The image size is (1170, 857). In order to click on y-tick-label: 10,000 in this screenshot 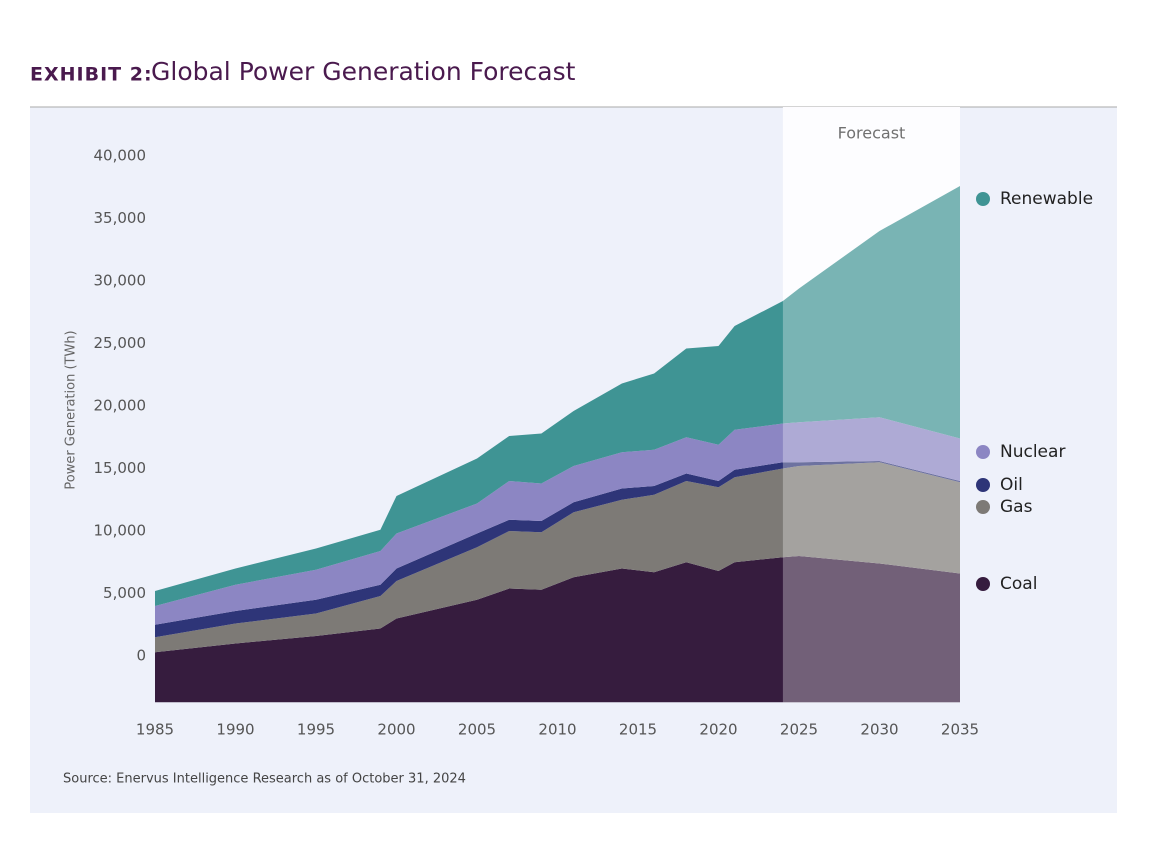, I will do `click(120, 531)`.